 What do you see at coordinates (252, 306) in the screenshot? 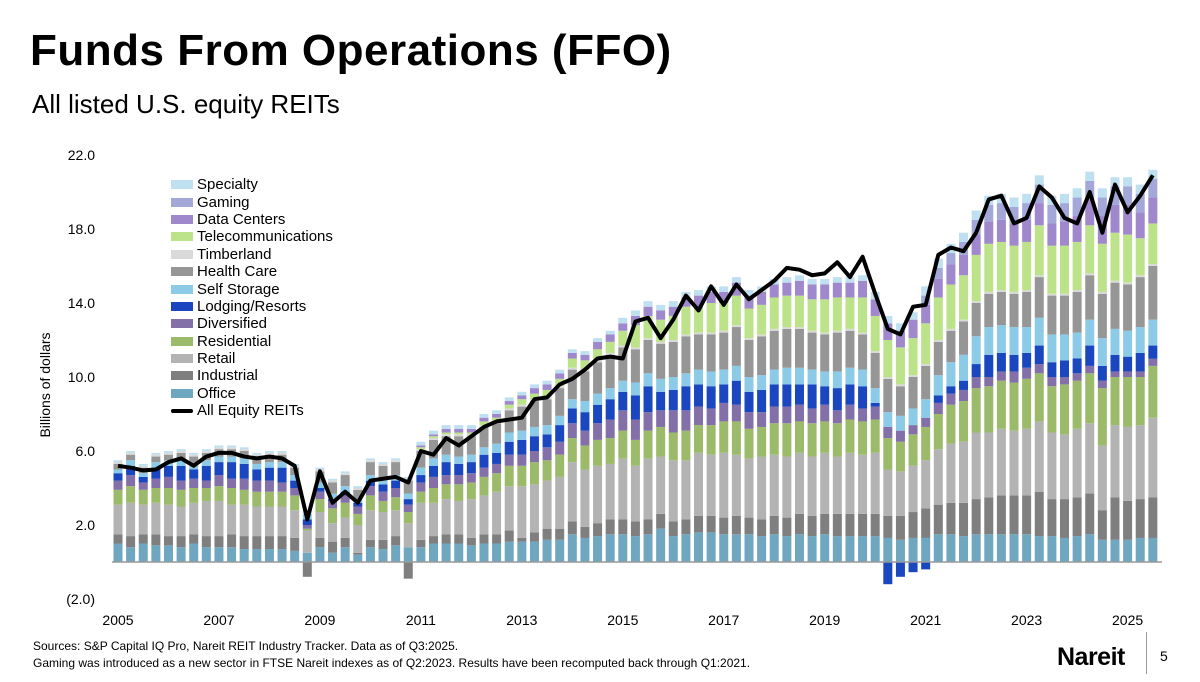
I see `legend-item: Lodging/Resorts` at bounding box center [252, 306].